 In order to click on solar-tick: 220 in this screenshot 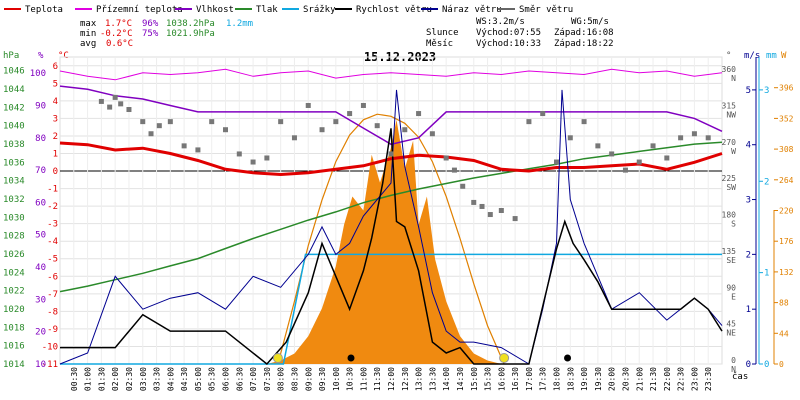, I will do `click(786, 211)`.